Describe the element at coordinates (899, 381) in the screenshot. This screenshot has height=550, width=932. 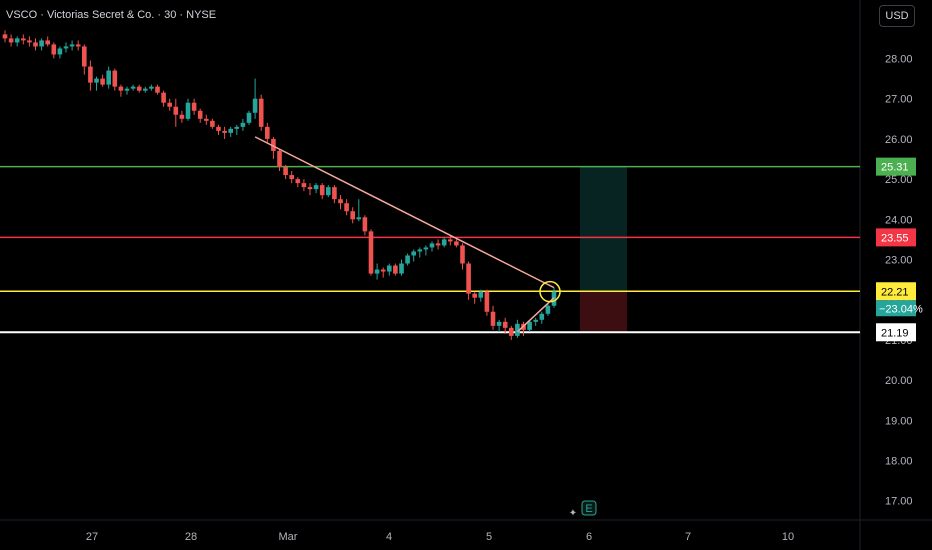
I see `price-tick-label: 20.00` at that location.